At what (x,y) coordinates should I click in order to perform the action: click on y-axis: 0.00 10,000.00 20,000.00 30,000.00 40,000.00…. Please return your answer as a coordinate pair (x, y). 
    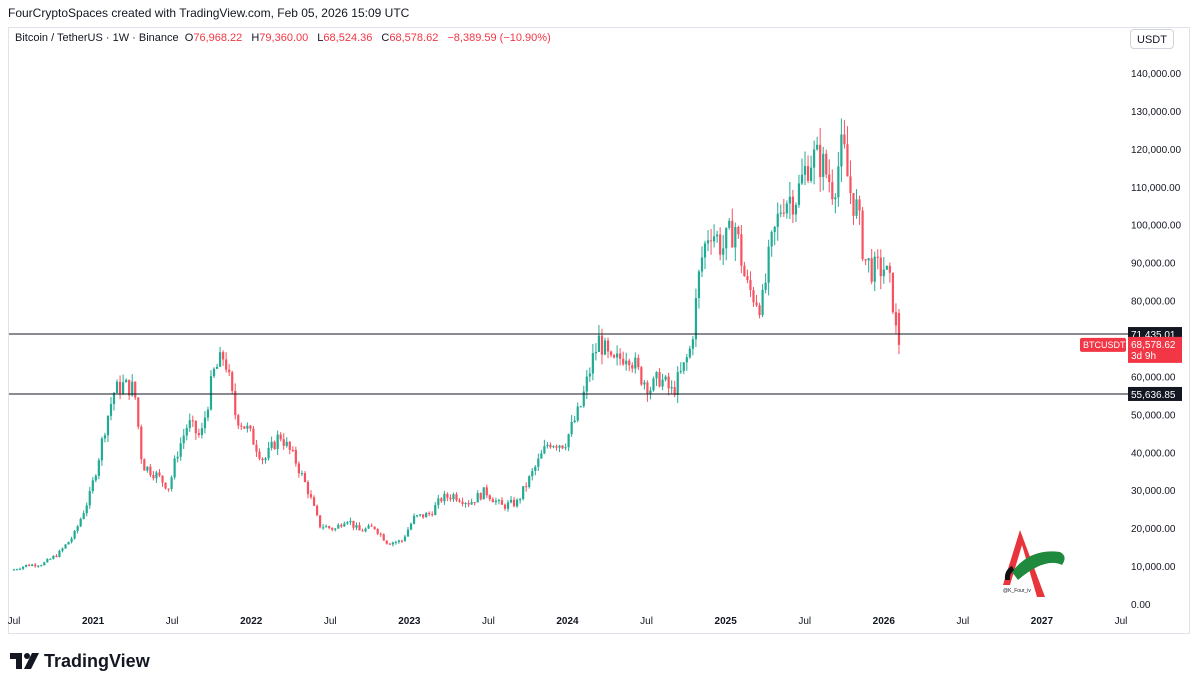
    Looking at the image, I should click on (1156, 340).